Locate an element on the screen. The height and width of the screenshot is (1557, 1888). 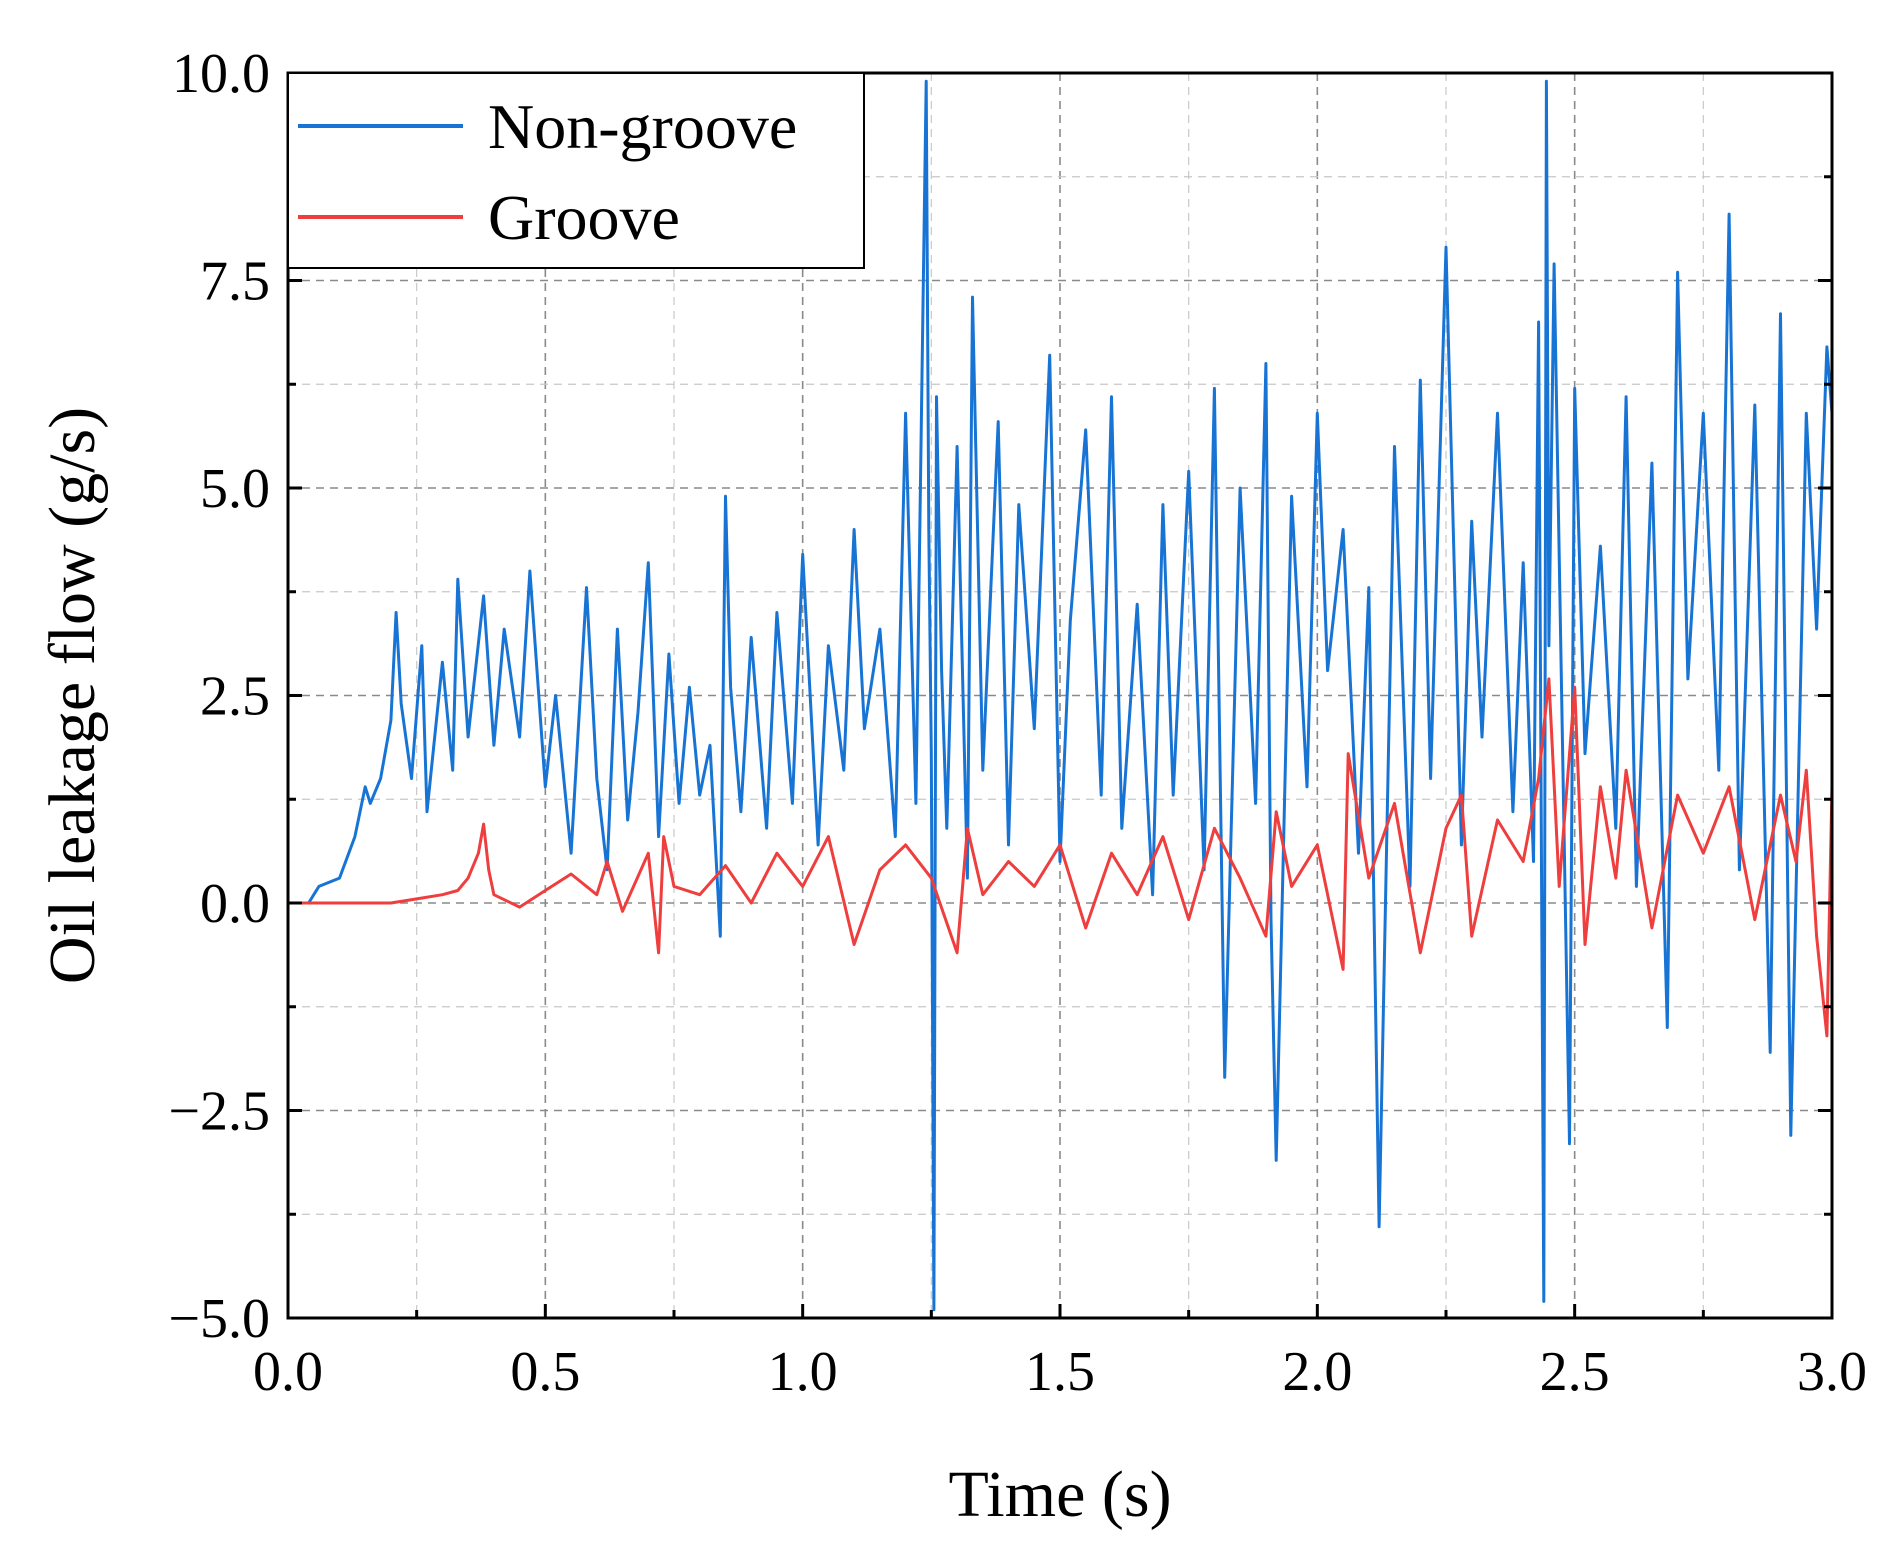
y-tick-label: 0.0 is located at coordinates (235, 904).